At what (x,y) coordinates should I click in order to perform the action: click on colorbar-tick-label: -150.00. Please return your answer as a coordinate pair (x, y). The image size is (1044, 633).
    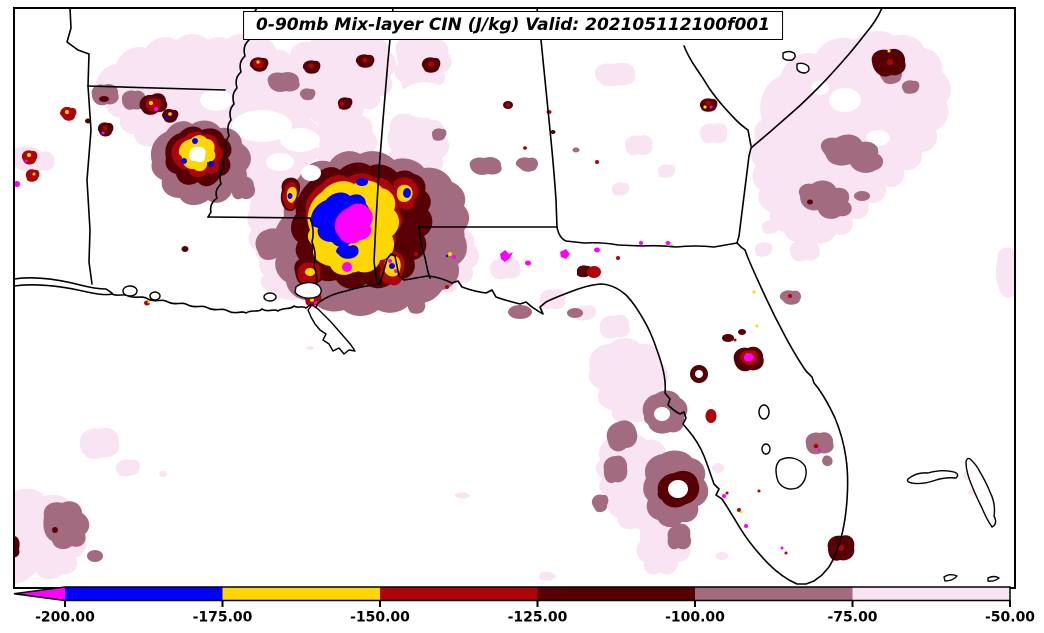
    Looking at the image, I should click on (380, 618).